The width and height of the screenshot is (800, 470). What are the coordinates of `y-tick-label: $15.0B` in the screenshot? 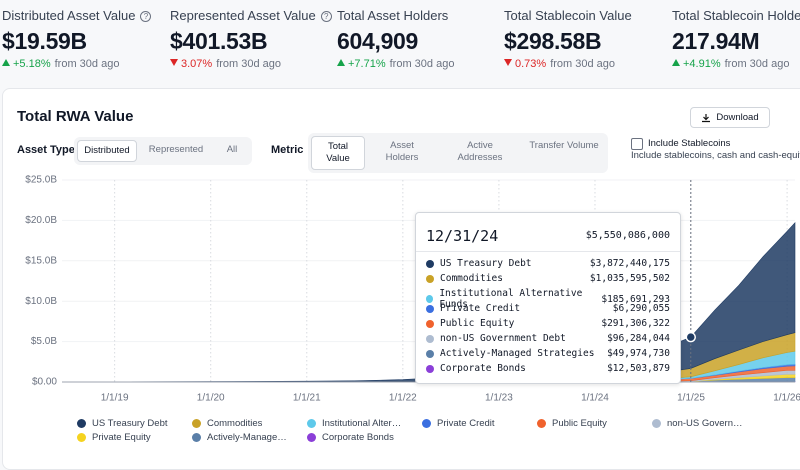 It's located at (41, 260).